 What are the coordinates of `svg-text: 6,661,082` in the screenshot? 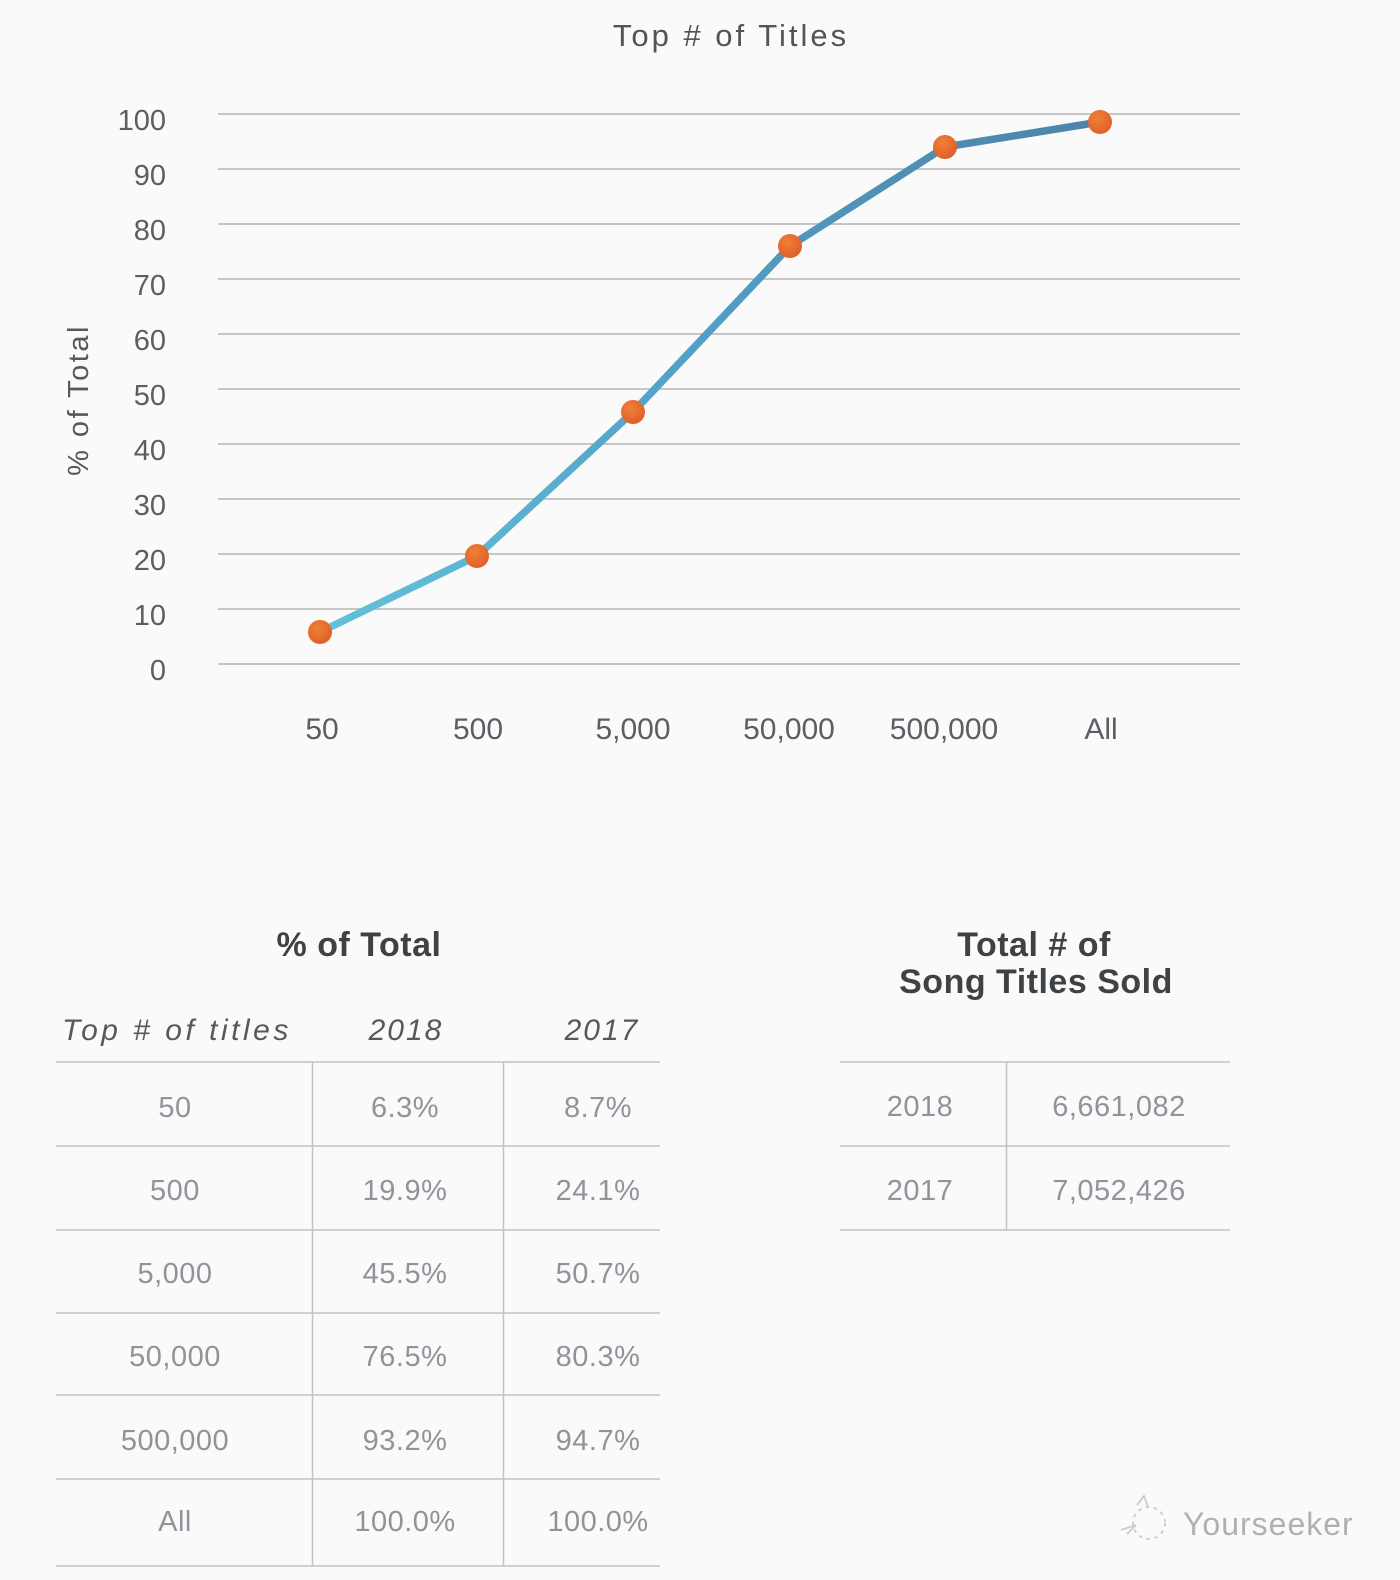 It's located at (1119, 1107).